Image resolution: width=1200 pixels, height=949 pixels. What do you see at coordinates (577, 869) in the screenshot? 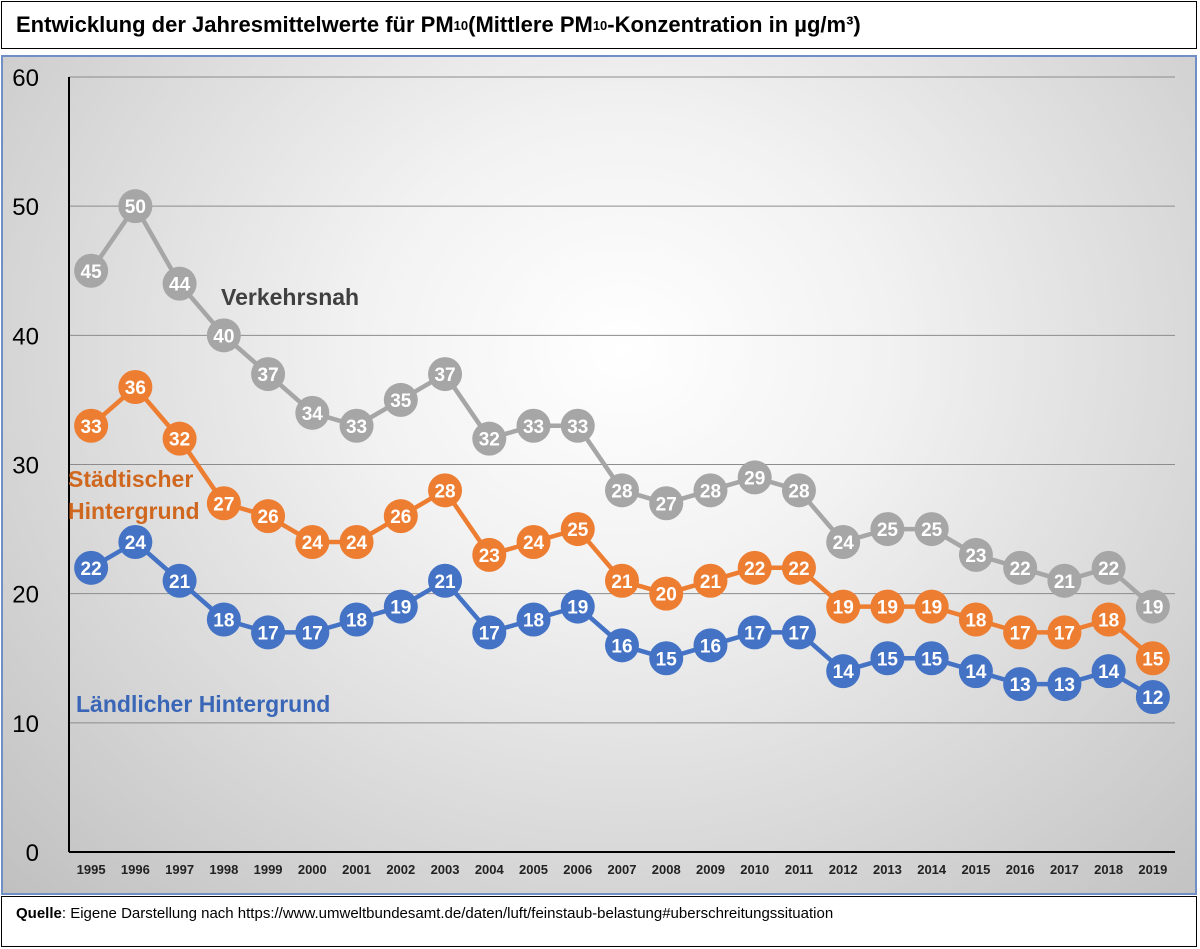
I see `x-tick-label: 2006` at bounding box center [577, 869].